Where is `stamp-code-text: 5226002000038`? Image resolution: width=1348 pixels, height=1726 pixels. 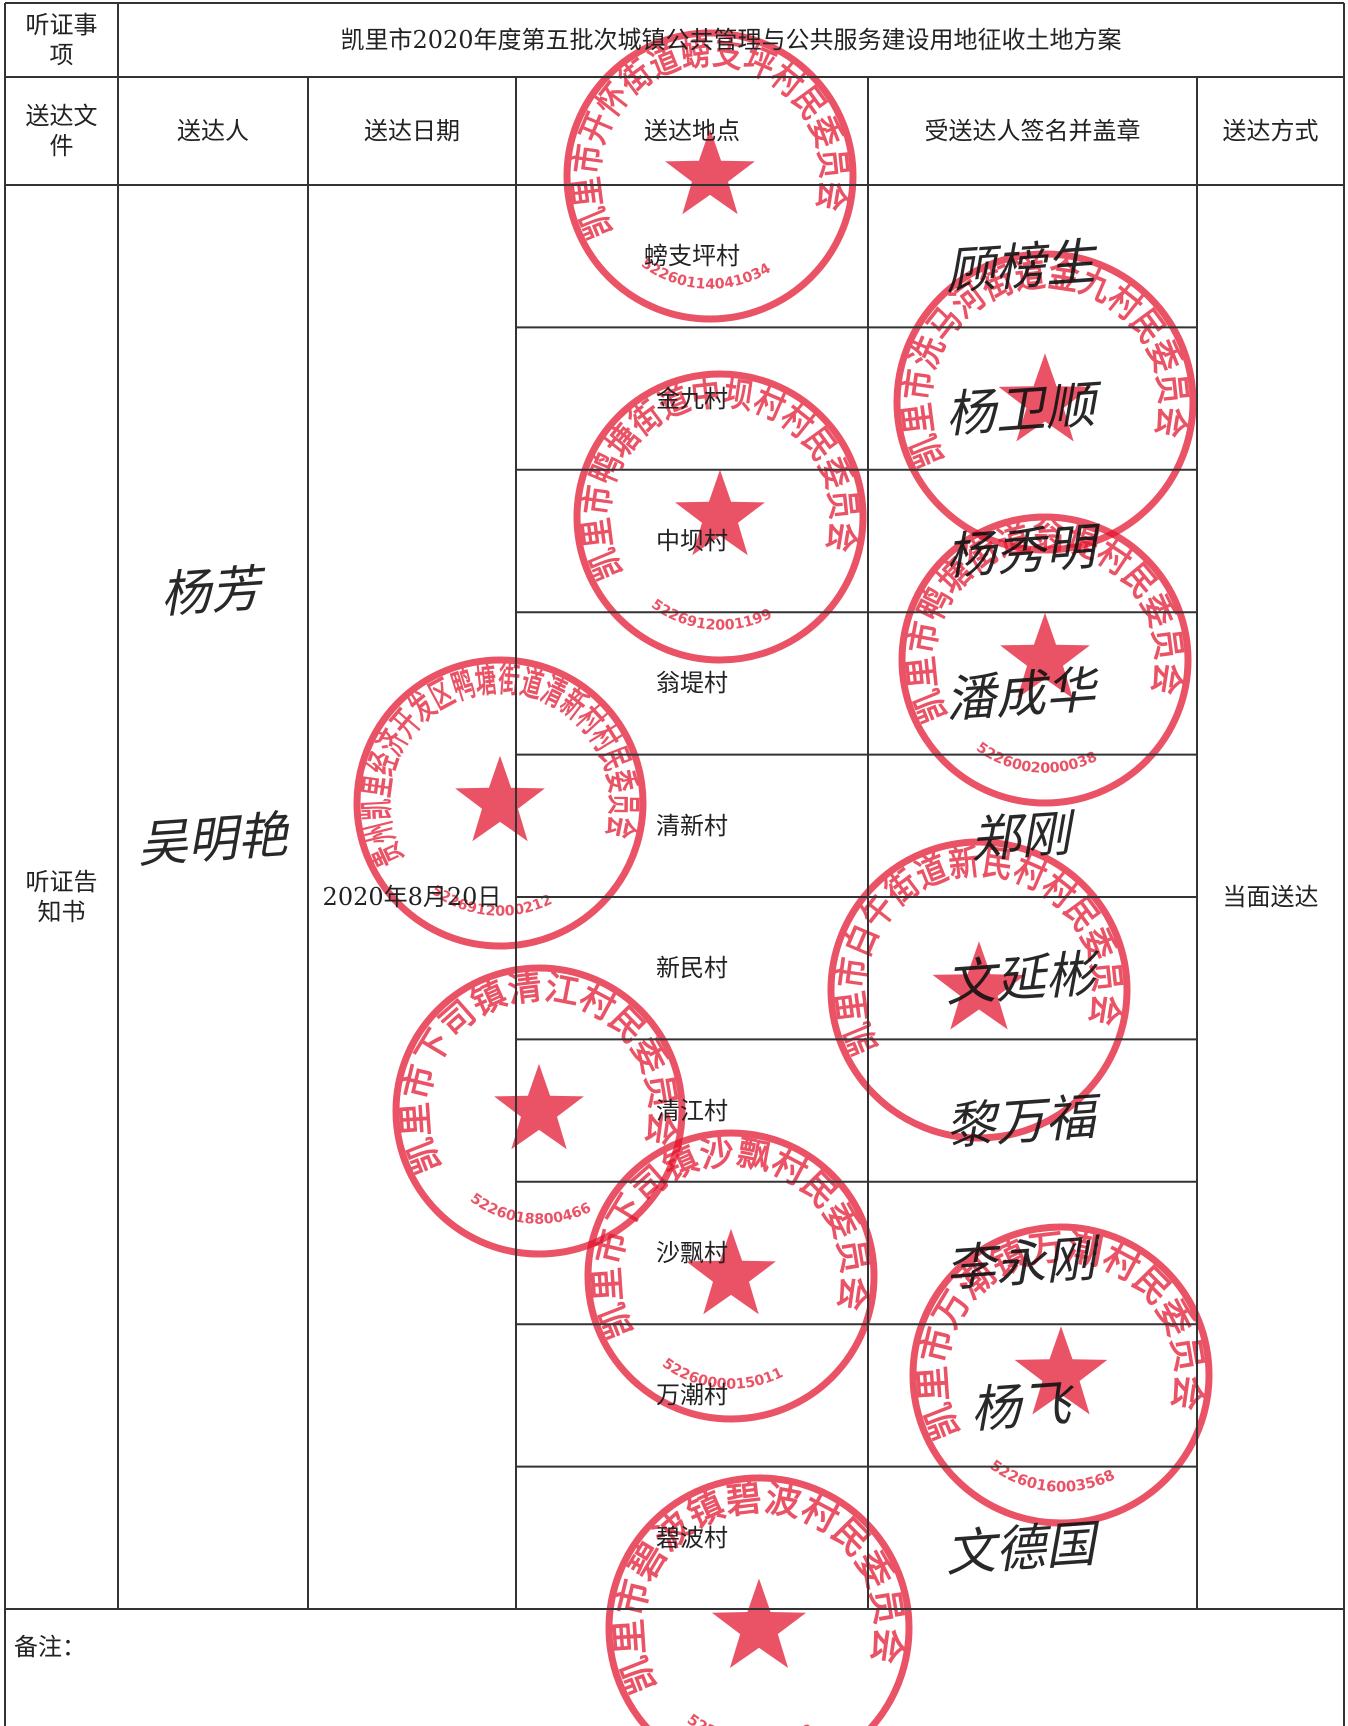 stamp-code-text: 5226002000038 is located at coordinates (1036, 758).